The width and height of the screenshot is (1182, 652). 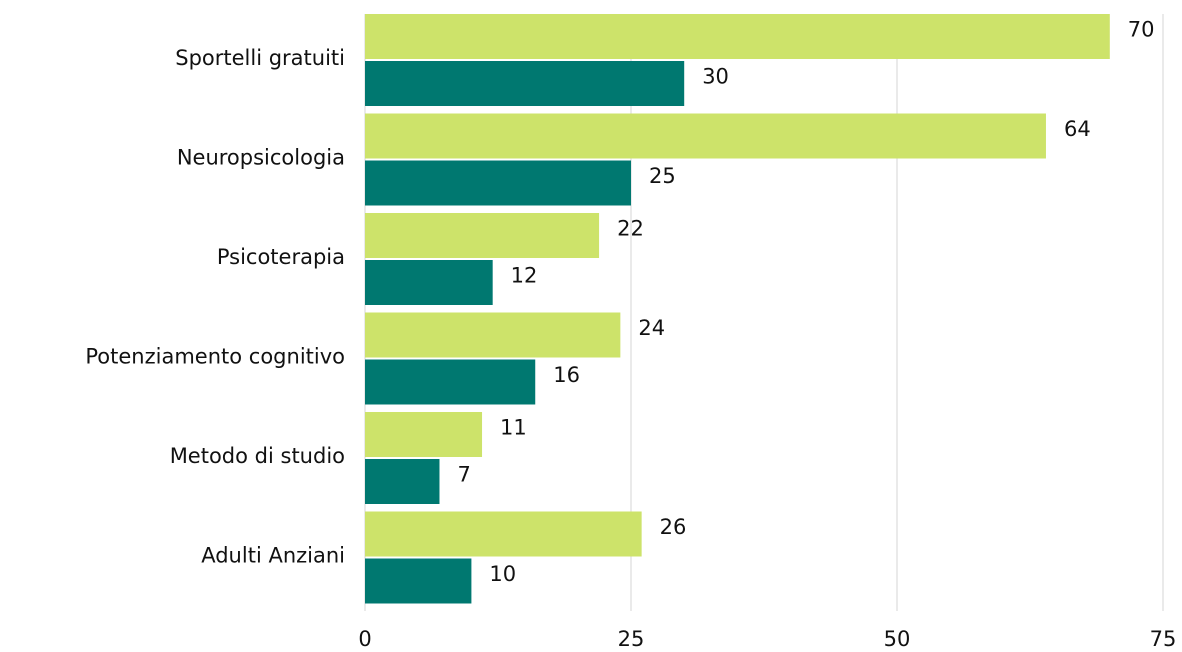 What do you see at coordinates (1163, 639) in the screenshot?
I see `x-tick-label: 75` at bounding box center [1163, 639].